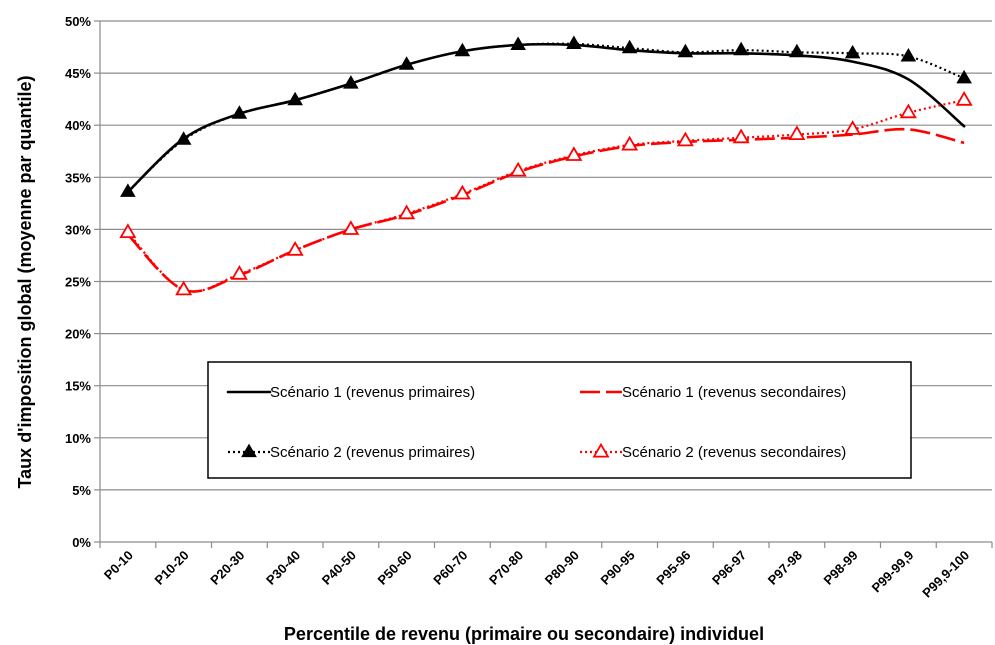  What do you see at coordinates (78, 334) in the screenshot?
I see `y-tick-label: 20%` at bounding box center [78, 334].